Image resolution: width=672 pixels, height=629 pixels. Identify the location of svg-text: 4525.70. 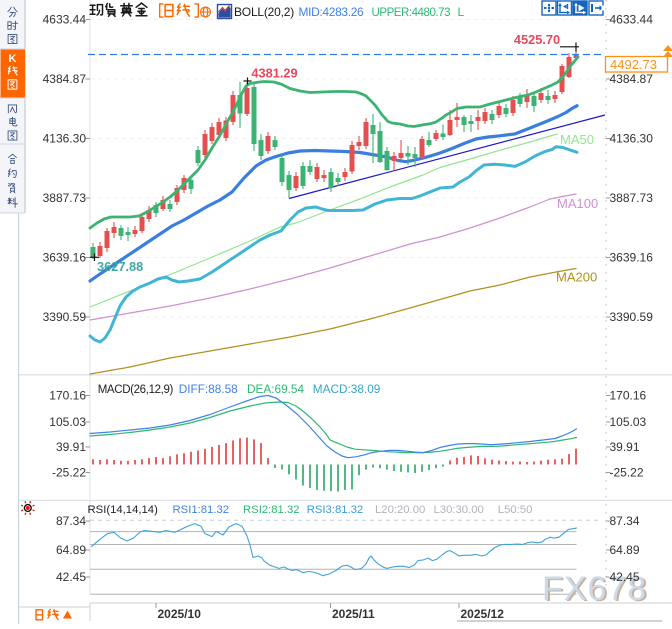
(537, 39).